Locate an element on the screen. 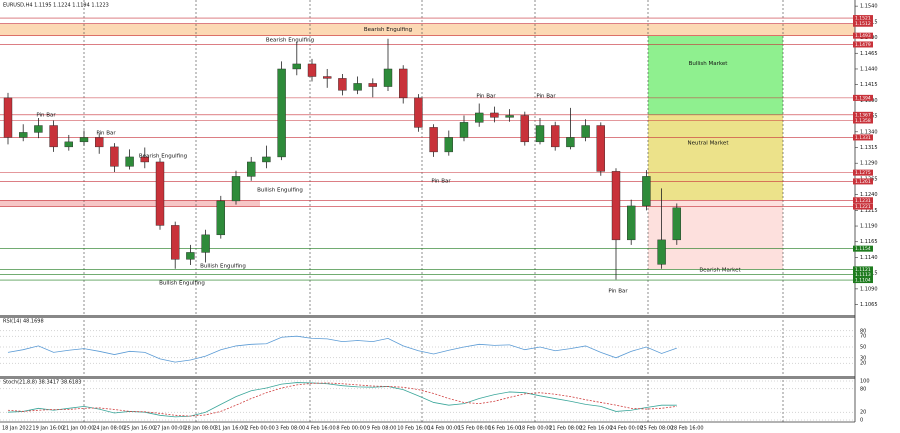 This screenshot has width=900, height=433. indicator-line is located at coordinates (342, 349).